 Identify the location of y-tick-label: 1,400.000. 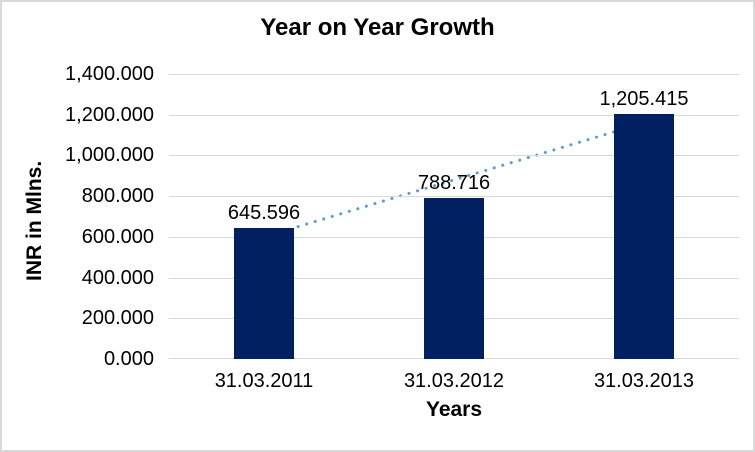
(109, 74).